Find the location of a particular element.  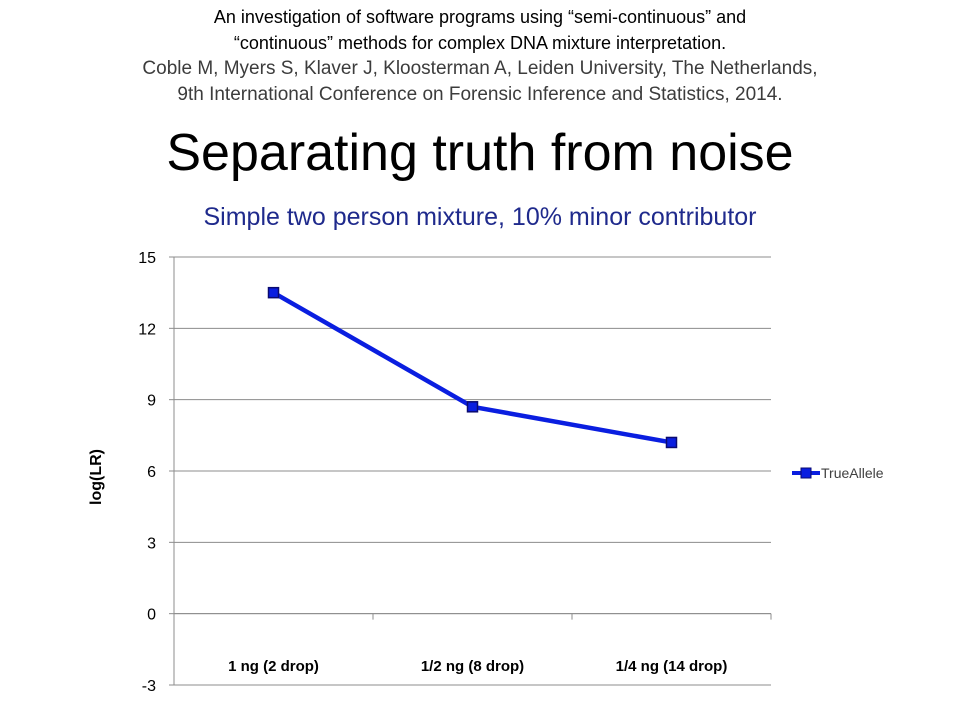

x-category-label: 1 ng (2 drop) is located at coordinates (273, 666).